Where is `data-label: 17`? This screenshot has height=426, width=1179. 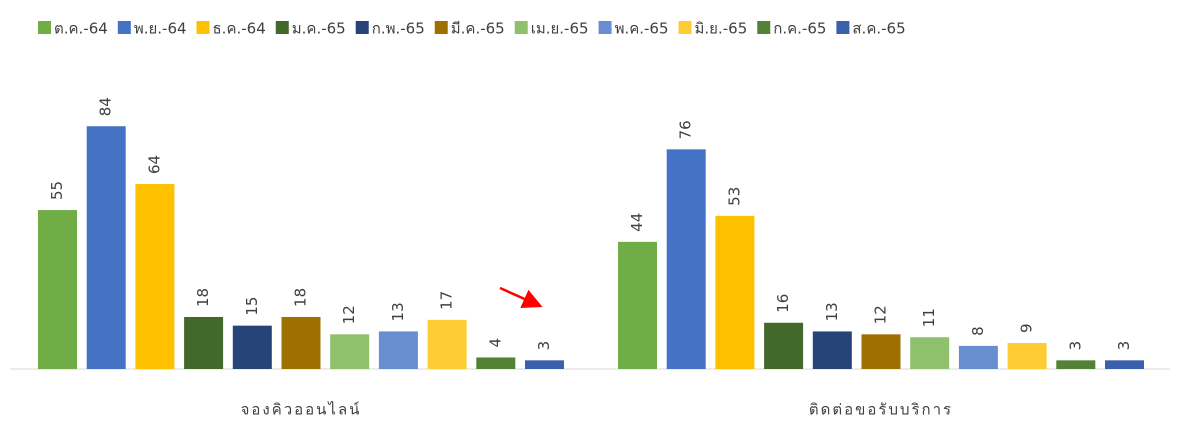
data-label: 17 is located at coordinates (447, 300).